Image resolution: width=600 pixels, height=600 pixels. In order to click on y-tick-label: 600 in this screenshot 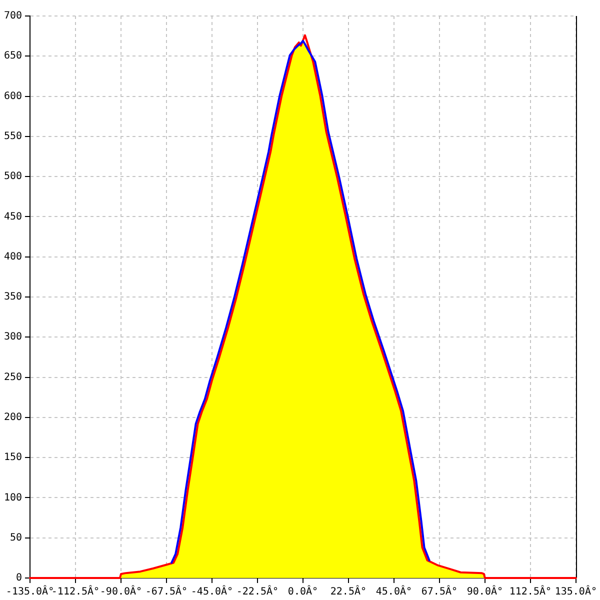, I will do `click(13, 96)`.